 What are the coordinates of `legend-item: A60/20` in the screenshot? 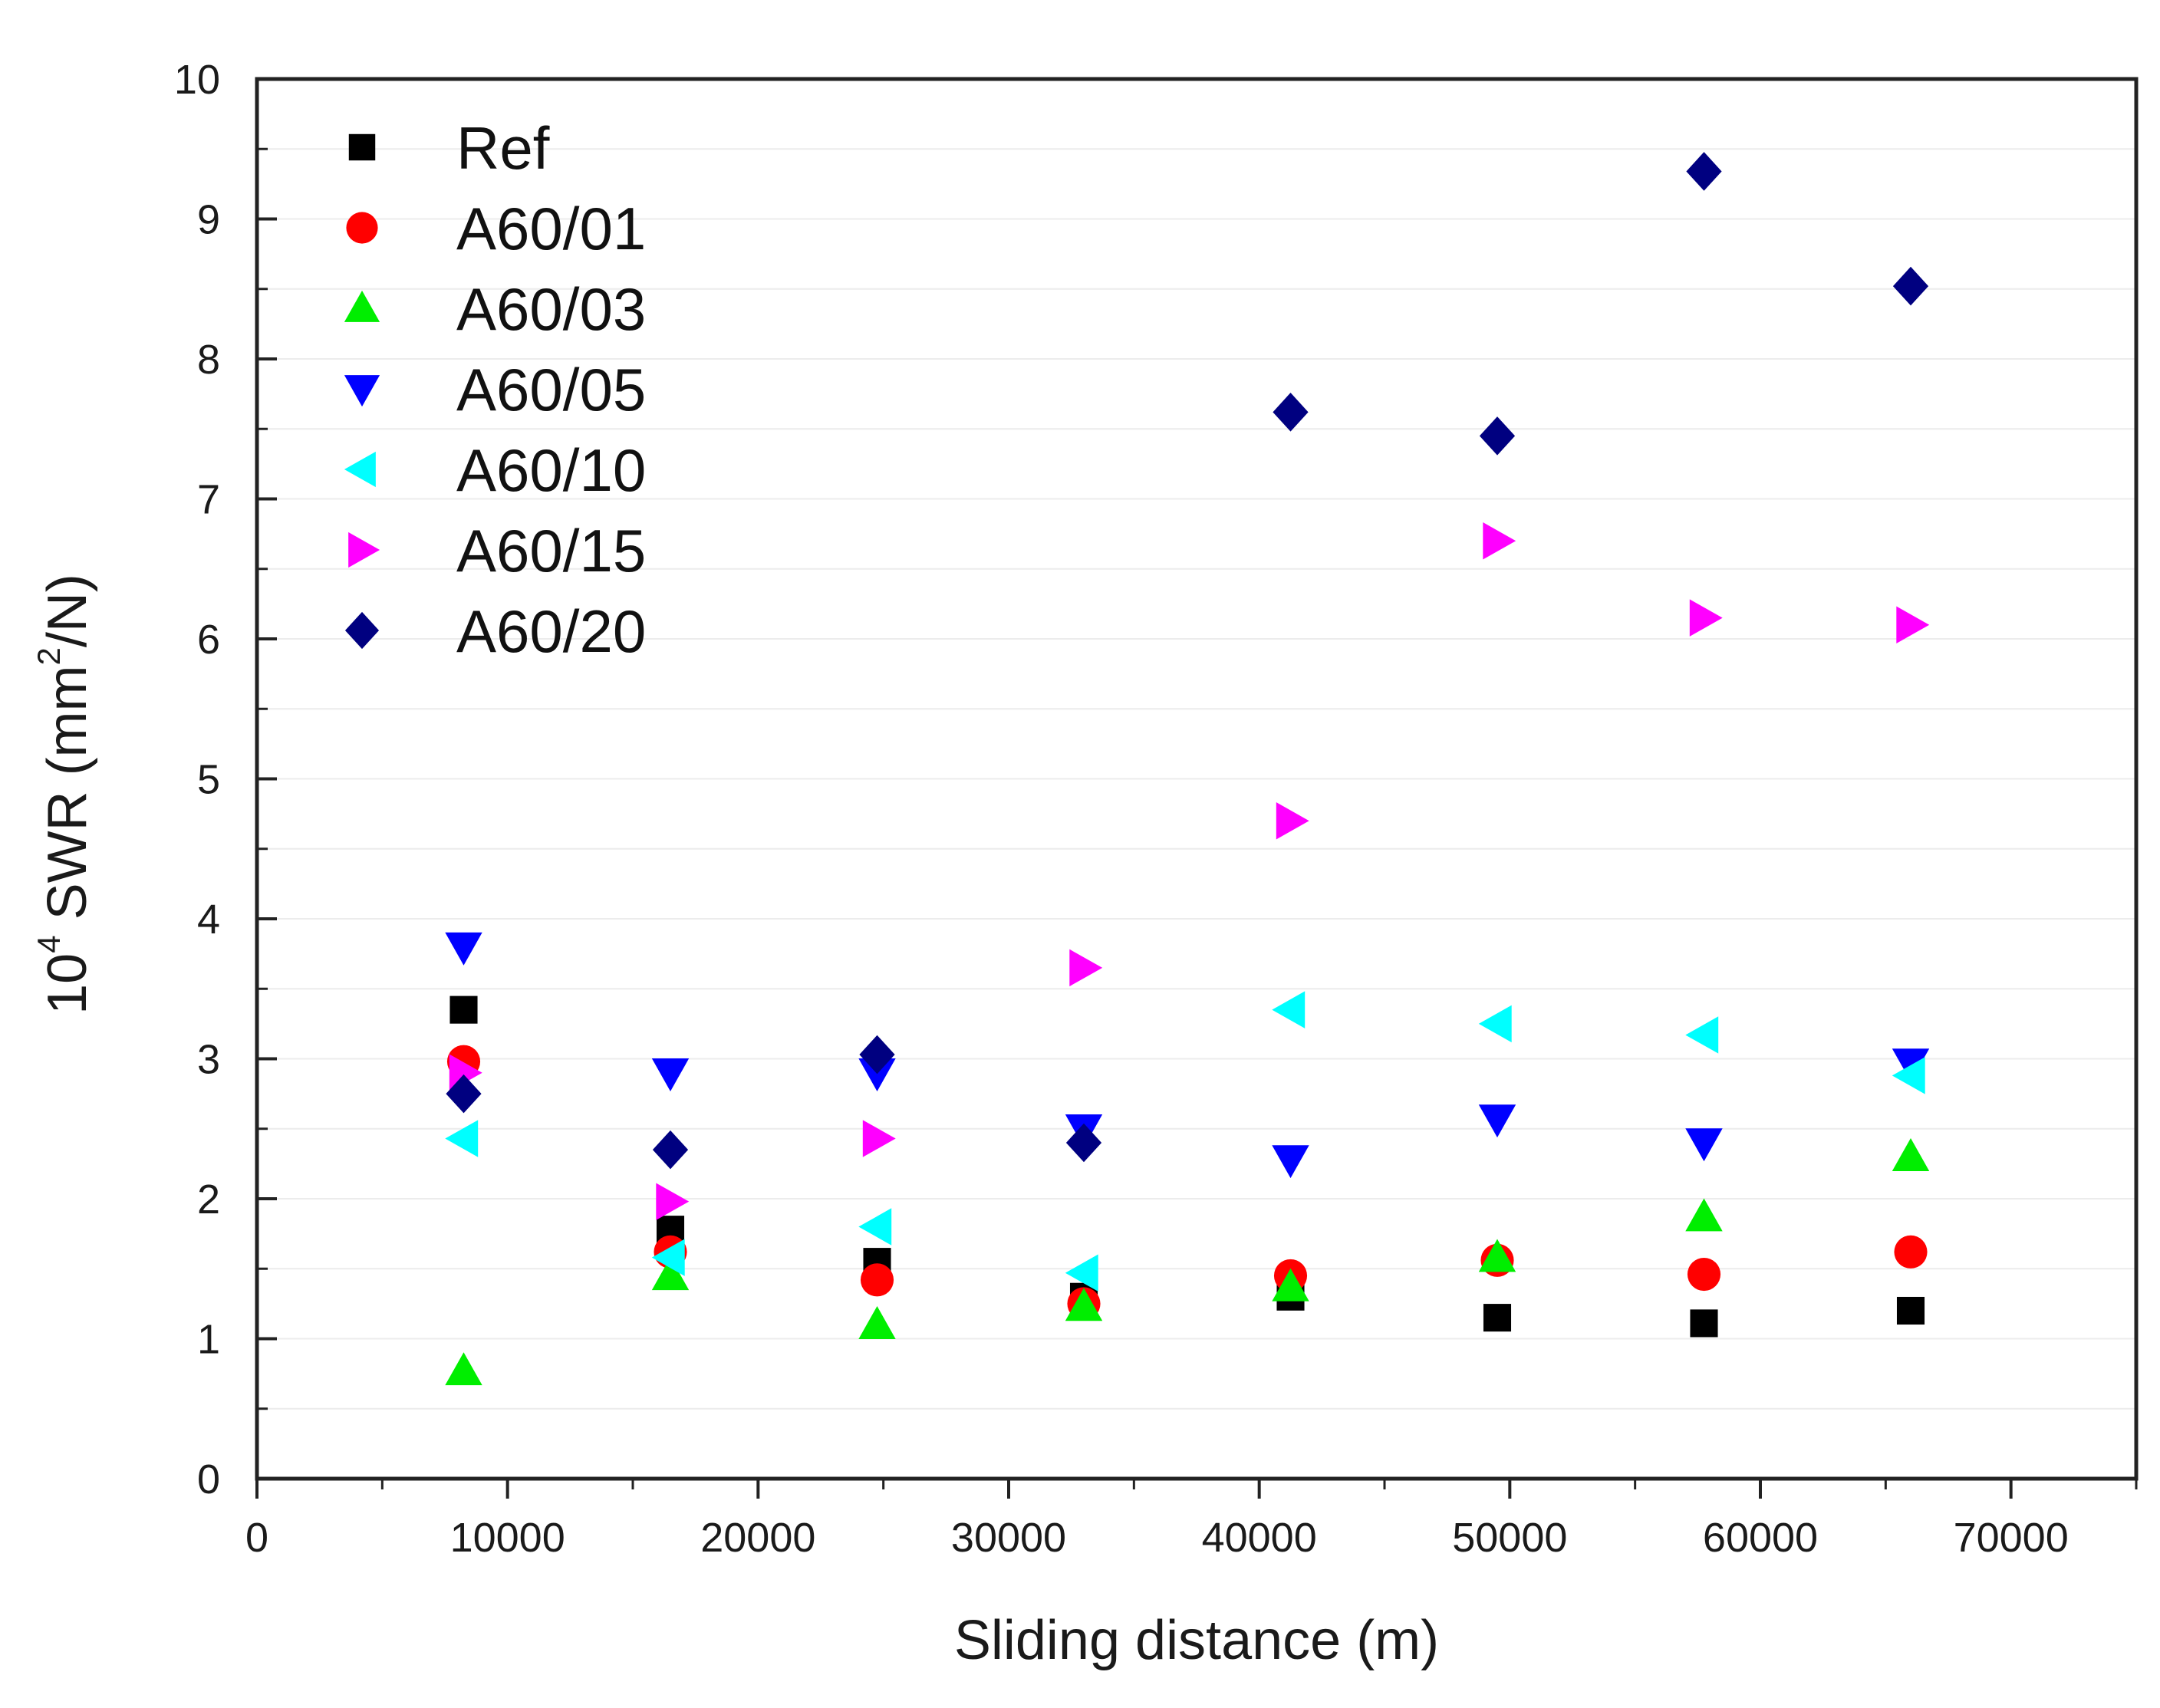 It's located at (495, 631).